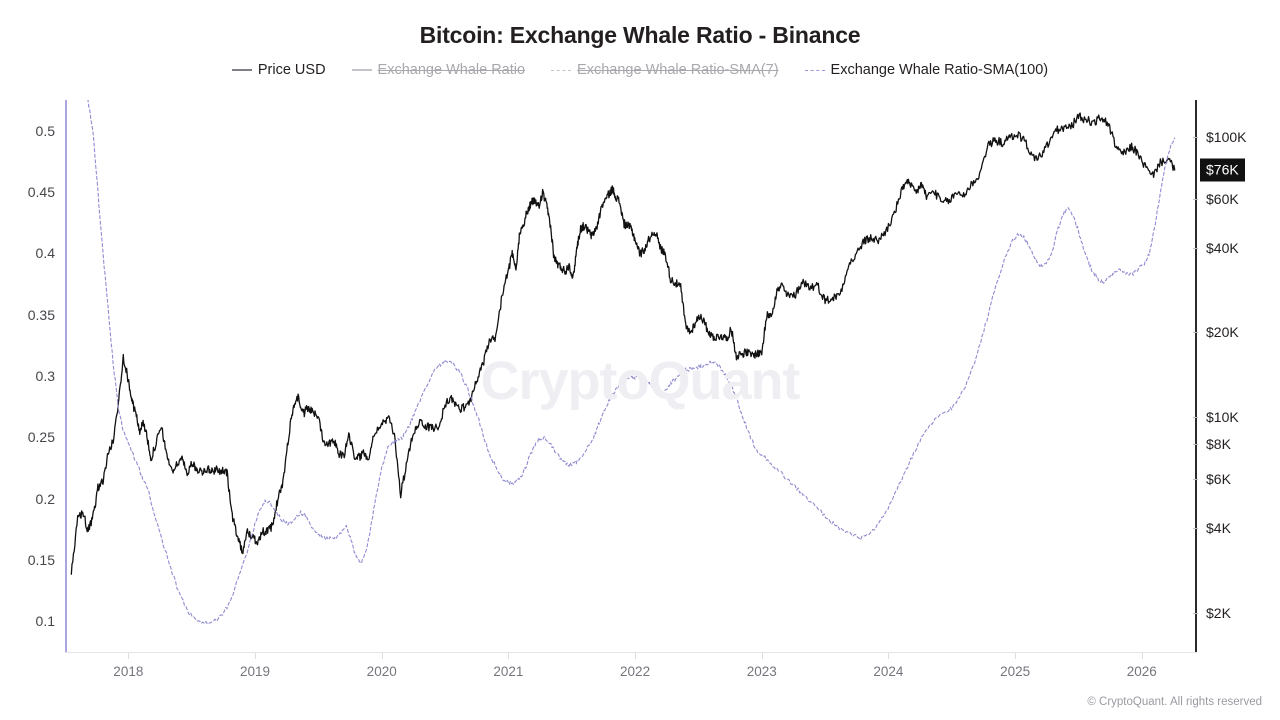 The height and width of the screenshot is (720, 1280). Describe the element at coordinates (1226, 136) in the screenshot. I see `y-axis-right-tick-text: $100K` at that location.